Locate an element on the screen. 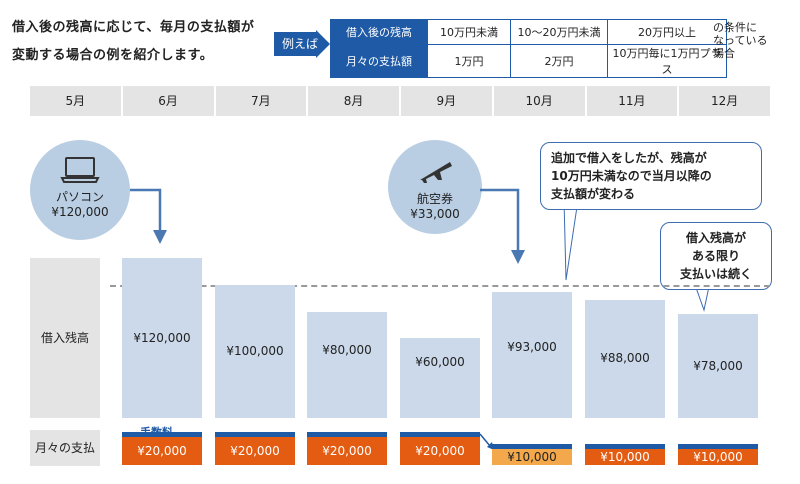  month-header-row: 5月 6月 7月 8月 9月 10月 11月 12月 is located at coordinates (400, 101).